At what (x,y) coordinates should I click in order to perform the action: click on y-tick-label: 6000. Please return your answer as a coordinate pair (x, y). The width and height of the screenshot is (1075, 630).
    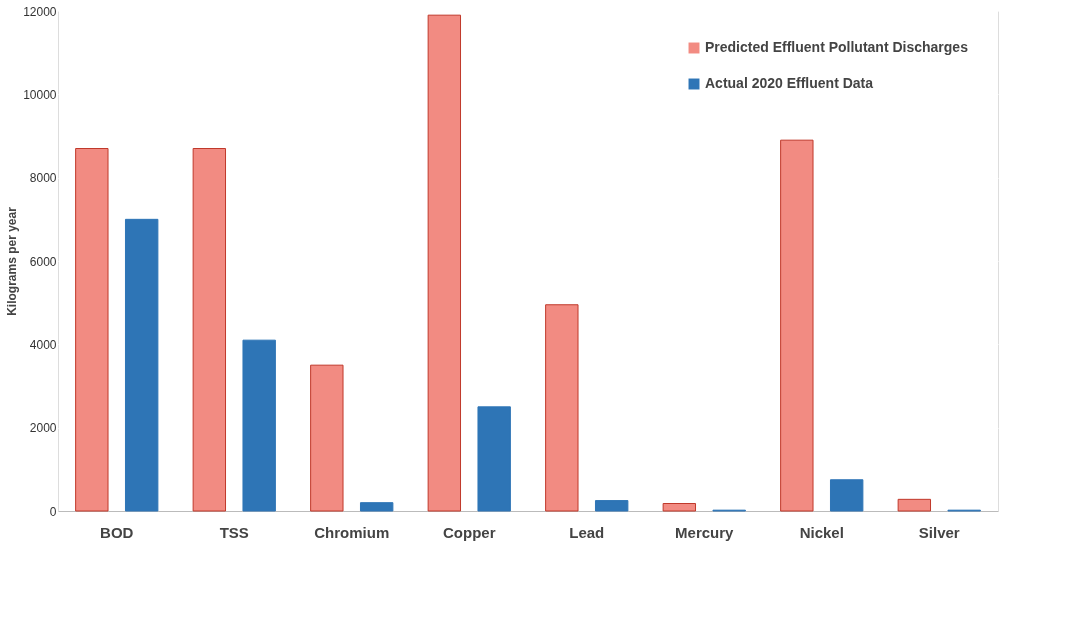
    Looking at the image, I should click on (43, 261).